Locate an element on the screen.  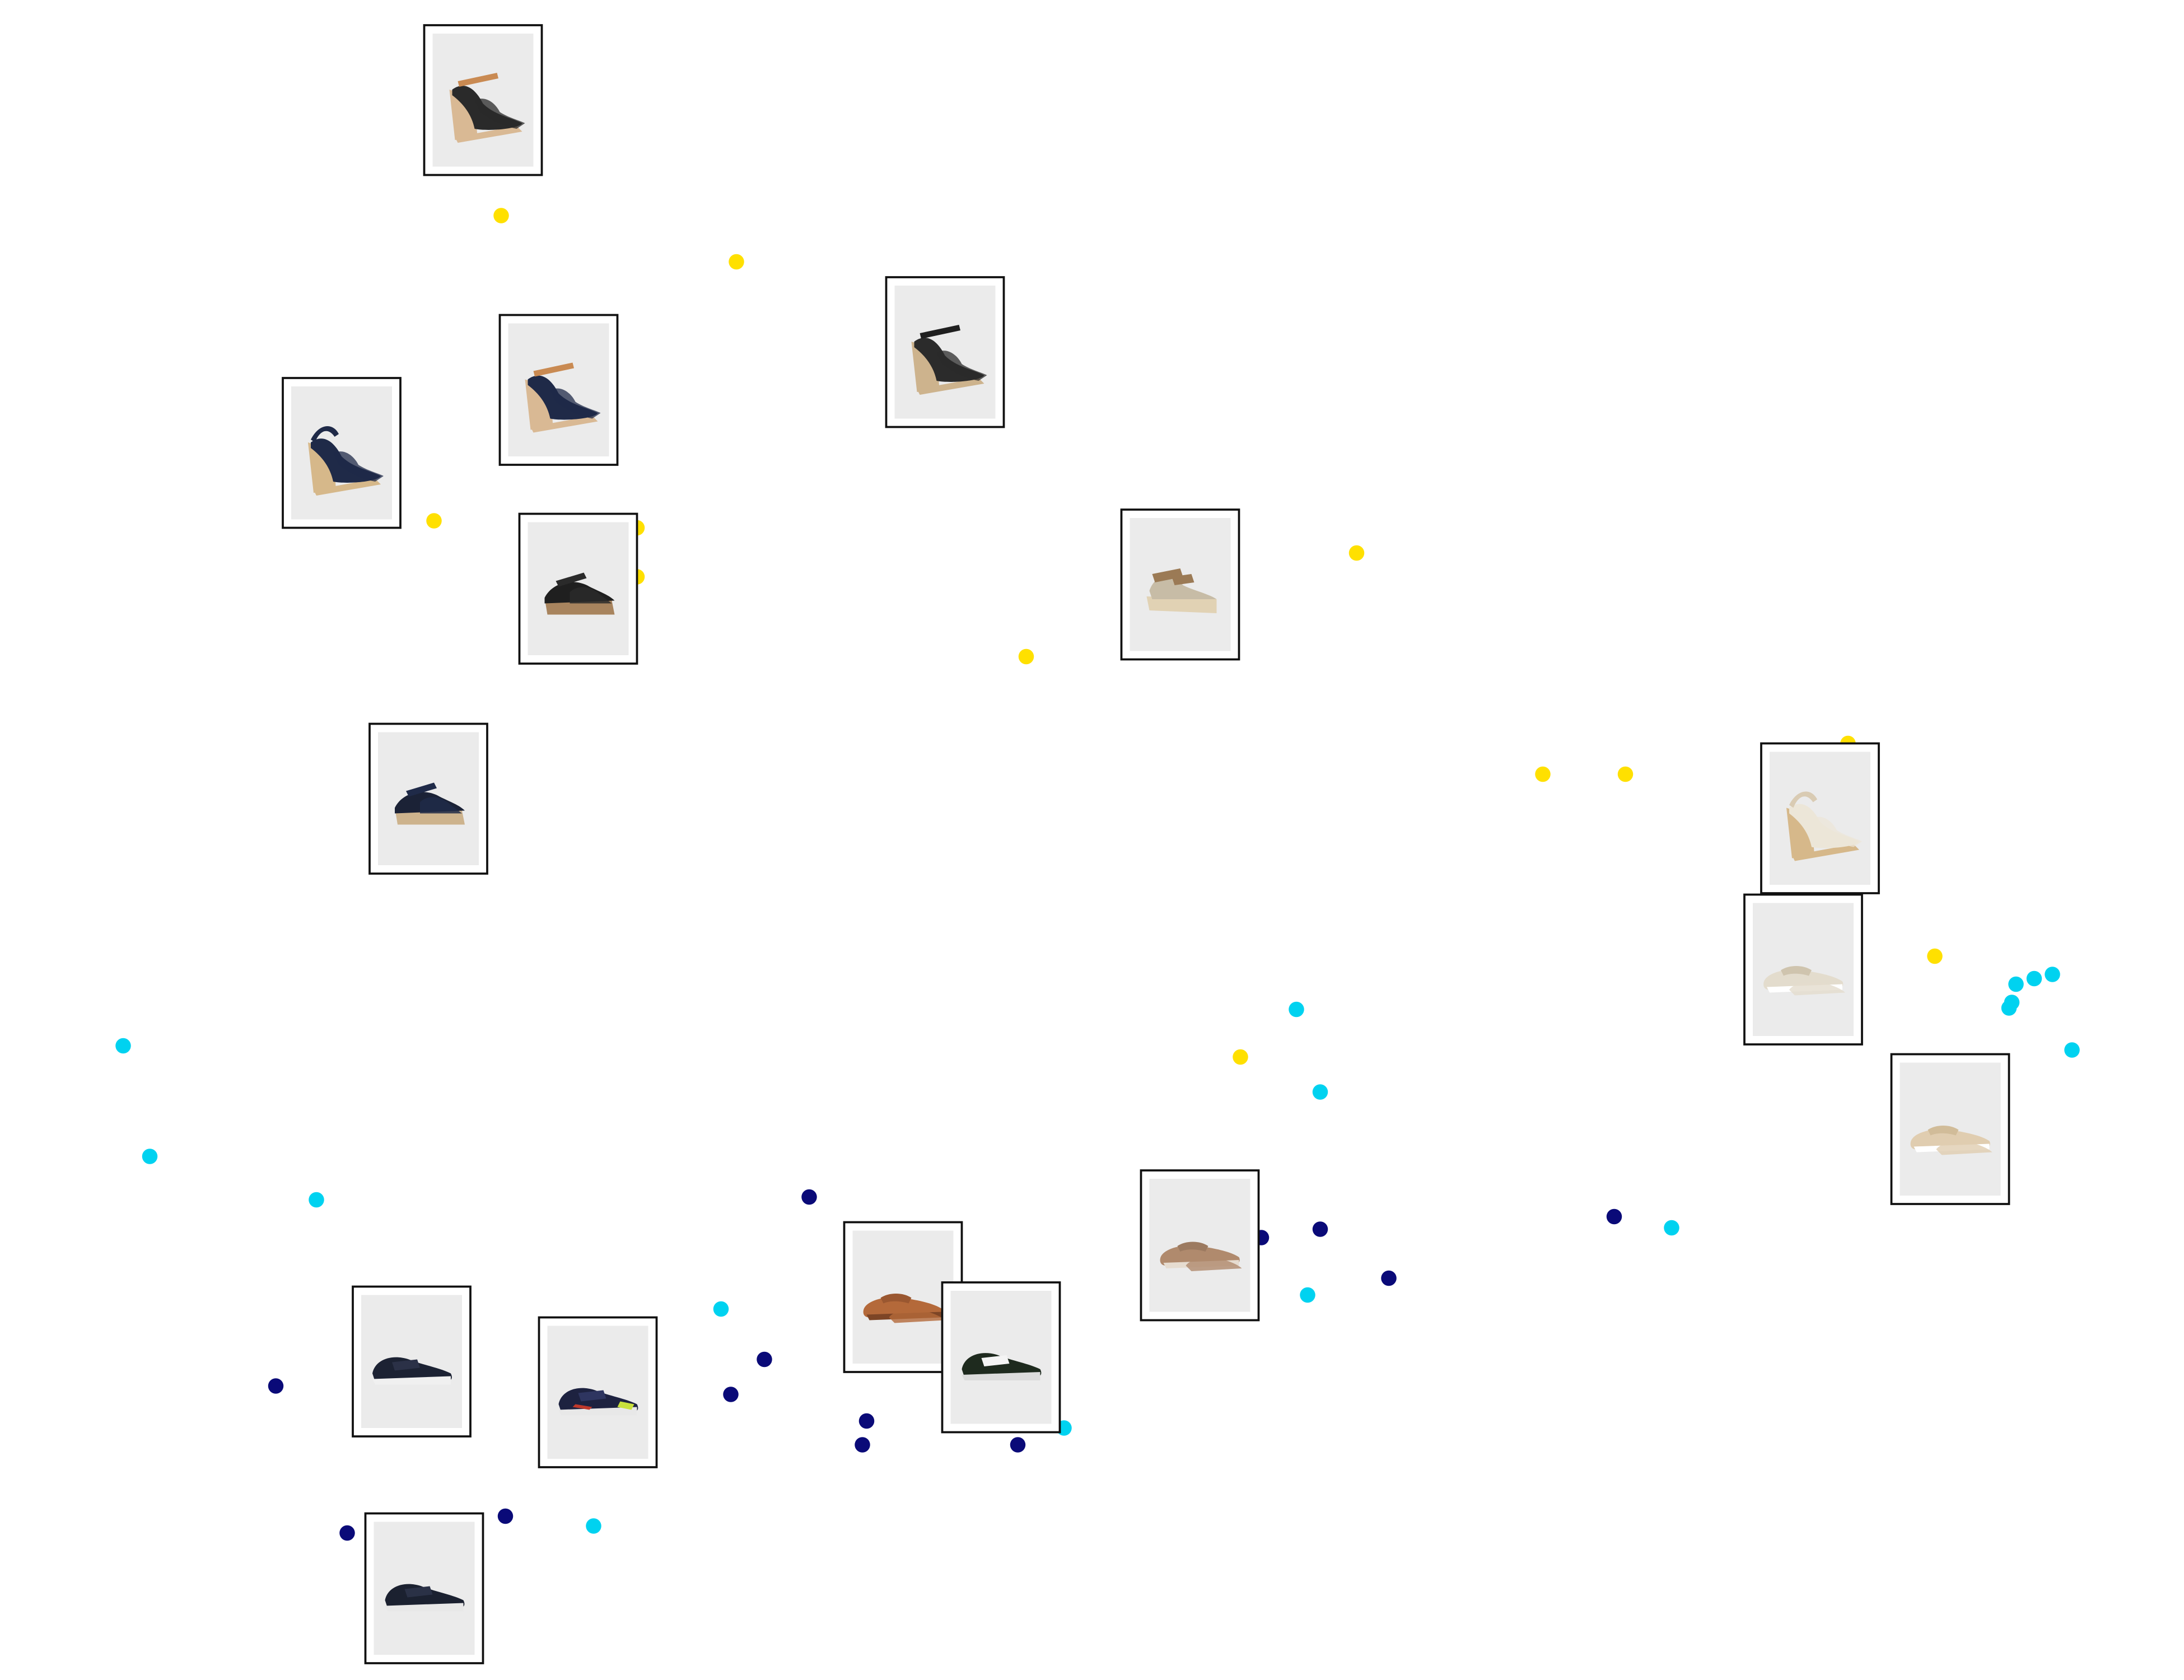
running-sneaker-icon is located at coordinates (598, 1402).